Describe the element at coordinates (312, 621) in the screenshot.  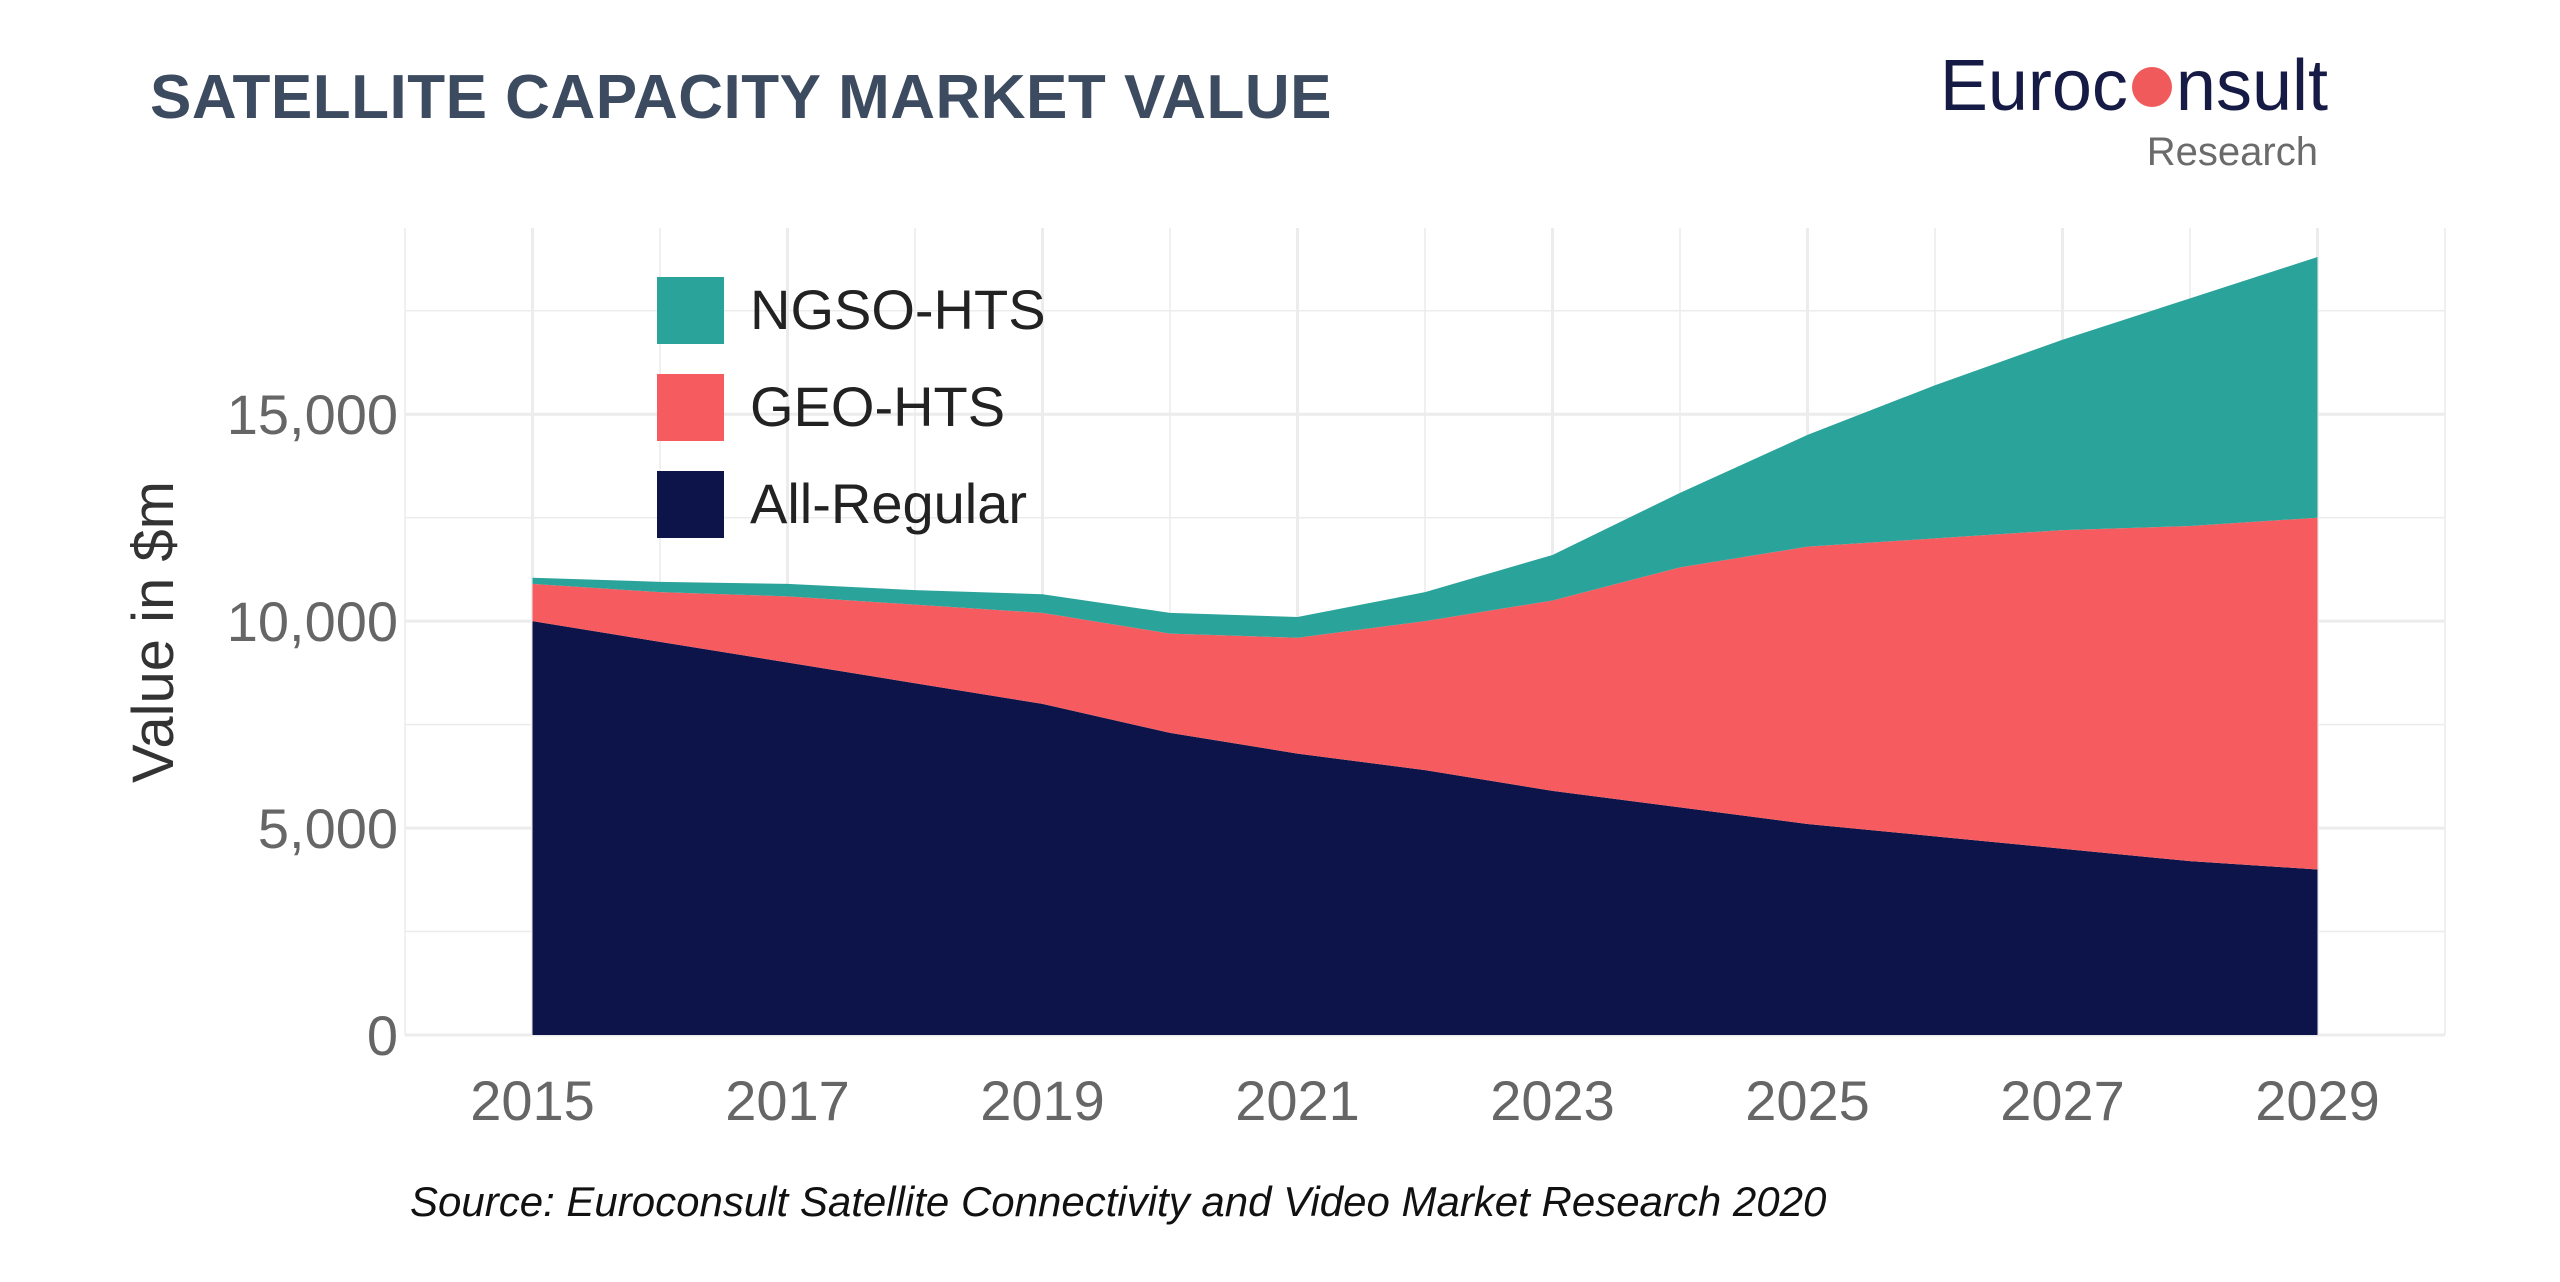
I see `y-tick-label: 10,000` at that location.